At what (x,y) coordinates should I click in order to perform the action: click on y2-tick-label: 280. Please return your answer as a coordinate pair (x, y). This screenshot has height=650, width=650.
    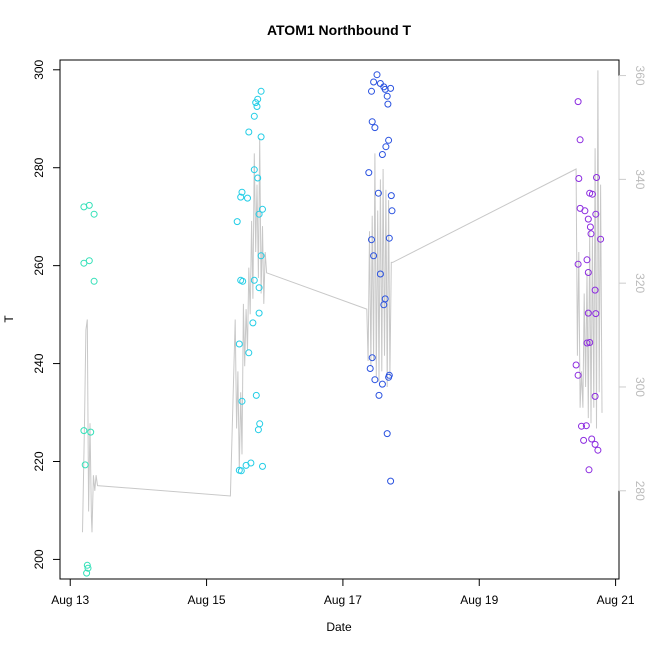
    Looking at the image, I should click on (640, 491).